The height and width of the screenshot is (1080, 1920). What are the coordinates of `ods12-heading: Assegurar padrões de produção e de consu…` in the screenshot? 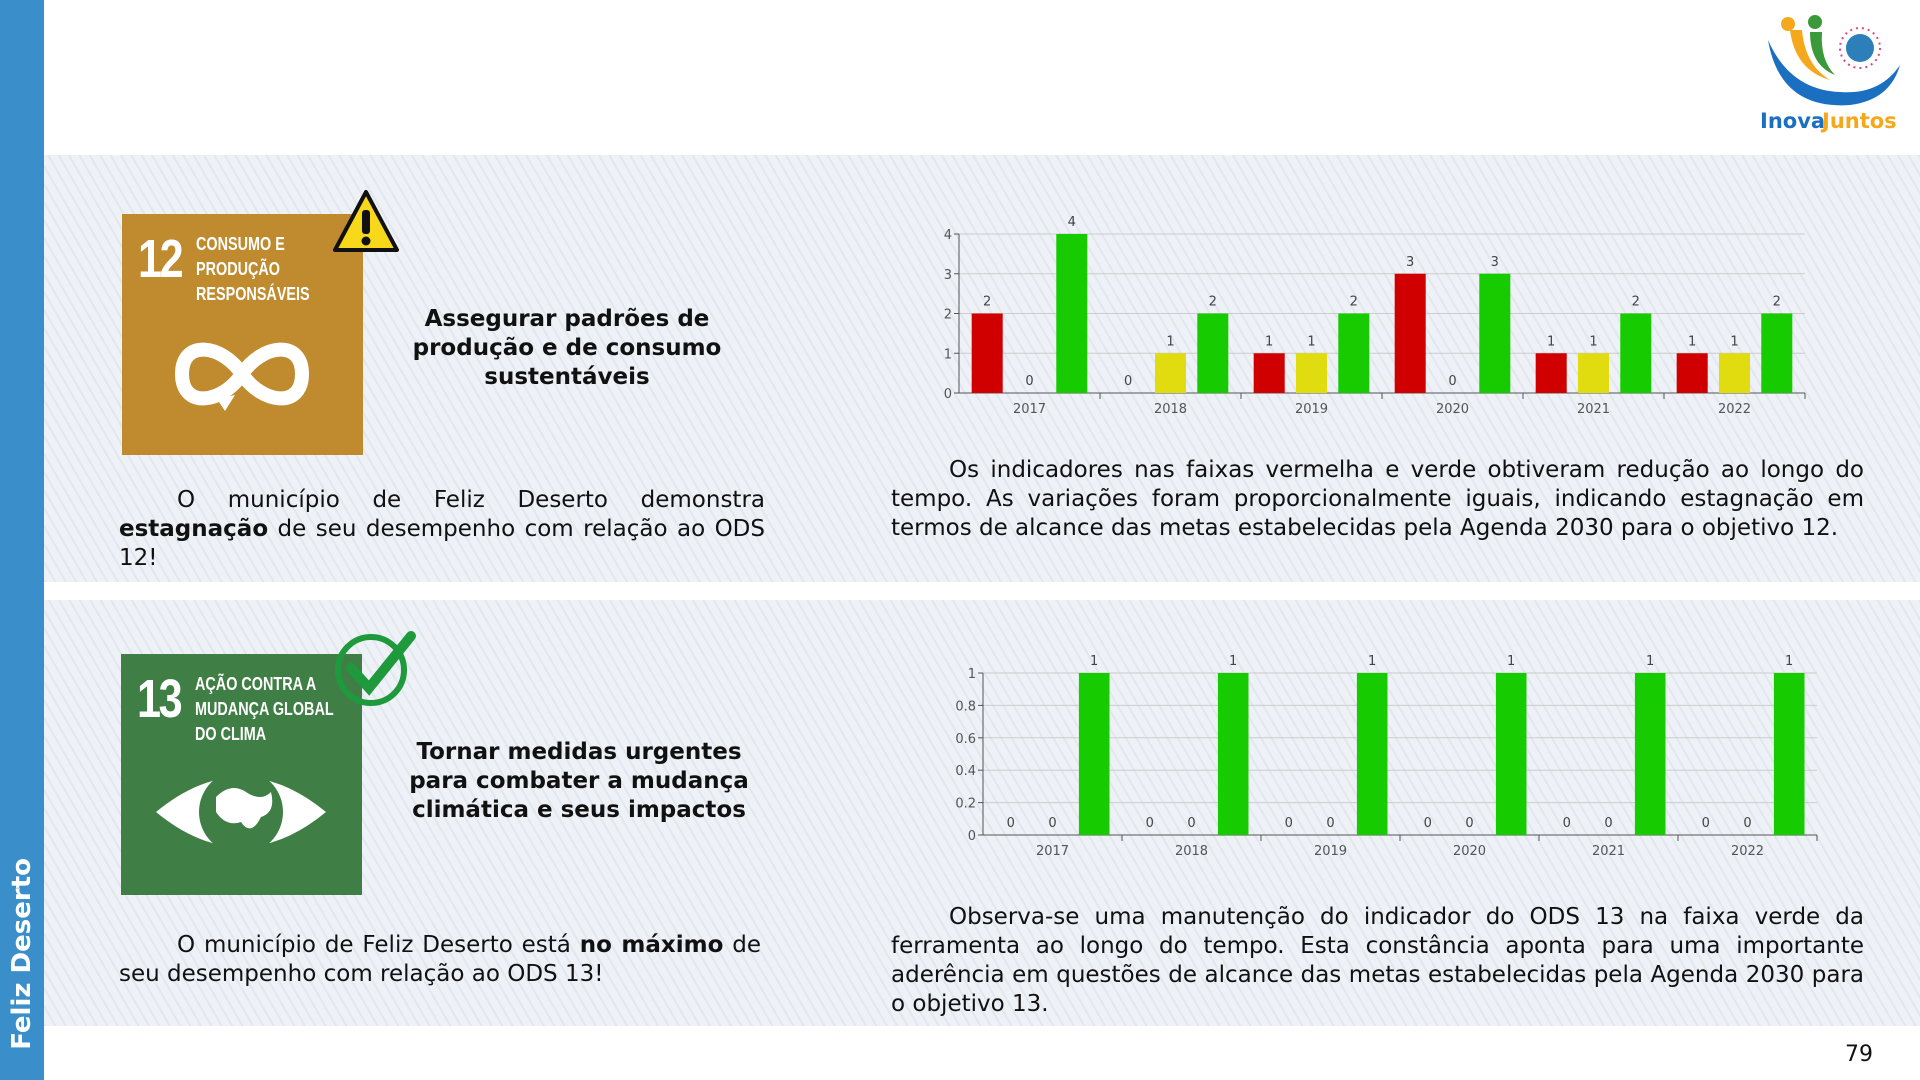 It's located at (567, 348).